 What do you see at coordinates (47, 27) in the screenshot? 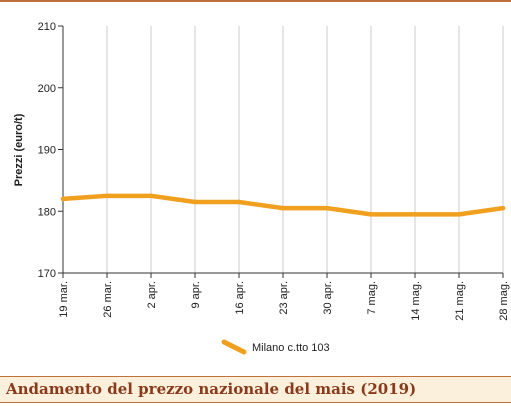
I see `y-tick-label: 210` at bounding box center [47, 27].